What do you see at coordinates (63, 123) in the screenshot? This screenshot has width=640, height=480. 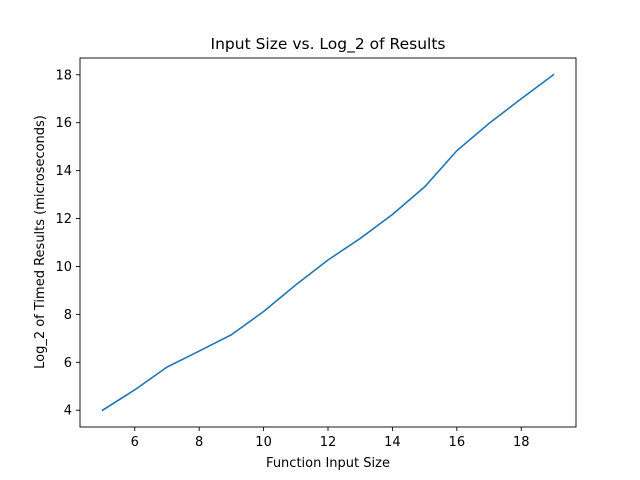 I see `y-tick-label: 16` at bounding box center [63, 123].